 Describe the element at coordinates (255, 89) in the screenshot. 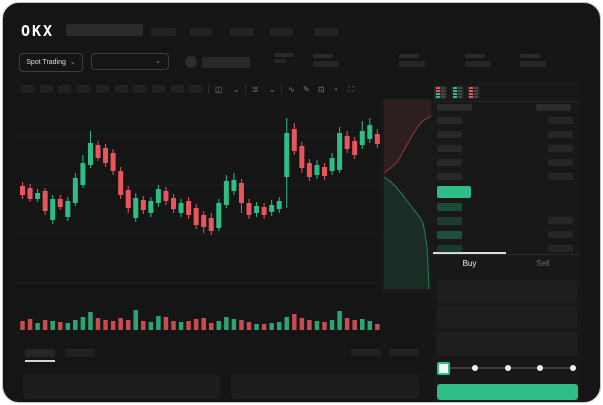

I see `indicators-icon: ≣` at that location.